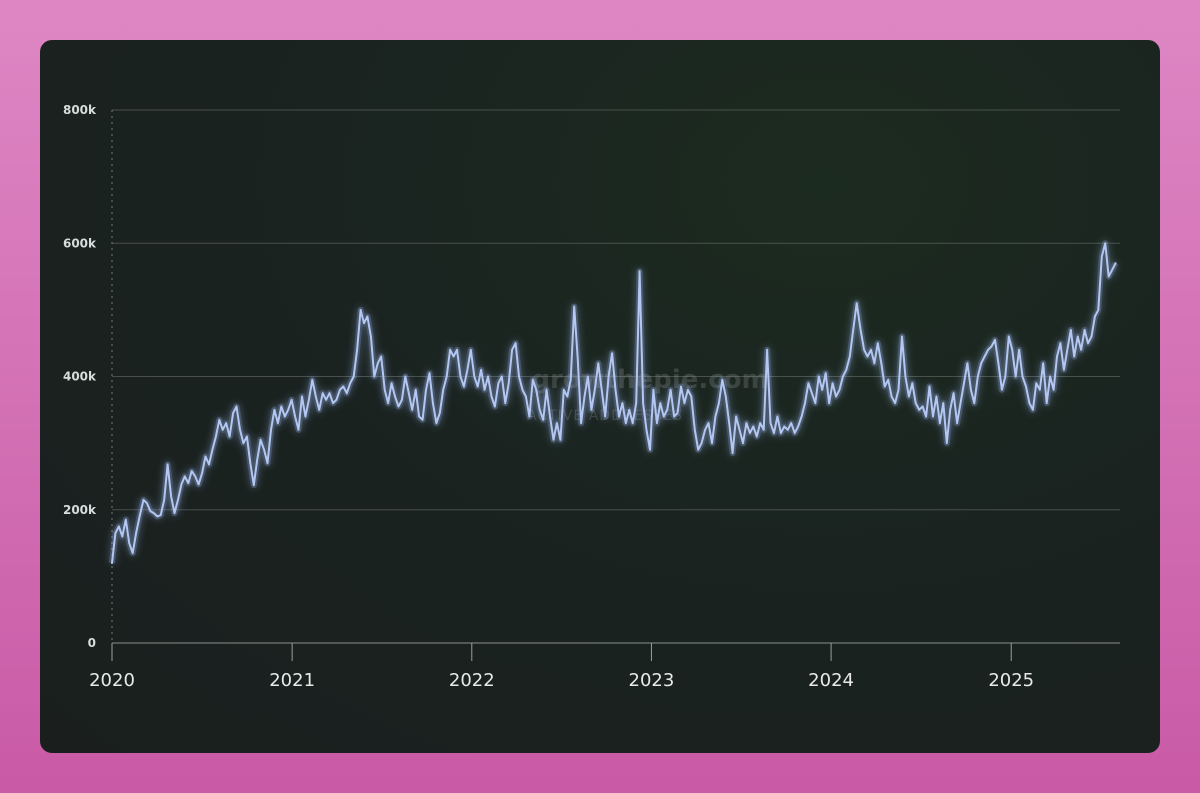 The image size is (1200, 793). What do you see at coordinates (1011, 680) in the screenshot?
I see `x-tick-label: 2025` at bounding box center [1011, 680].